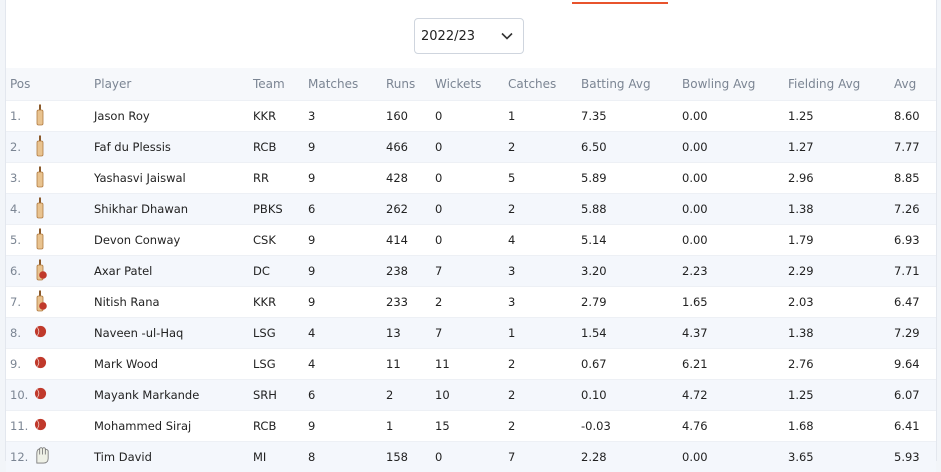  I want to click on col-header-matches: Matches, so click(347, 84).